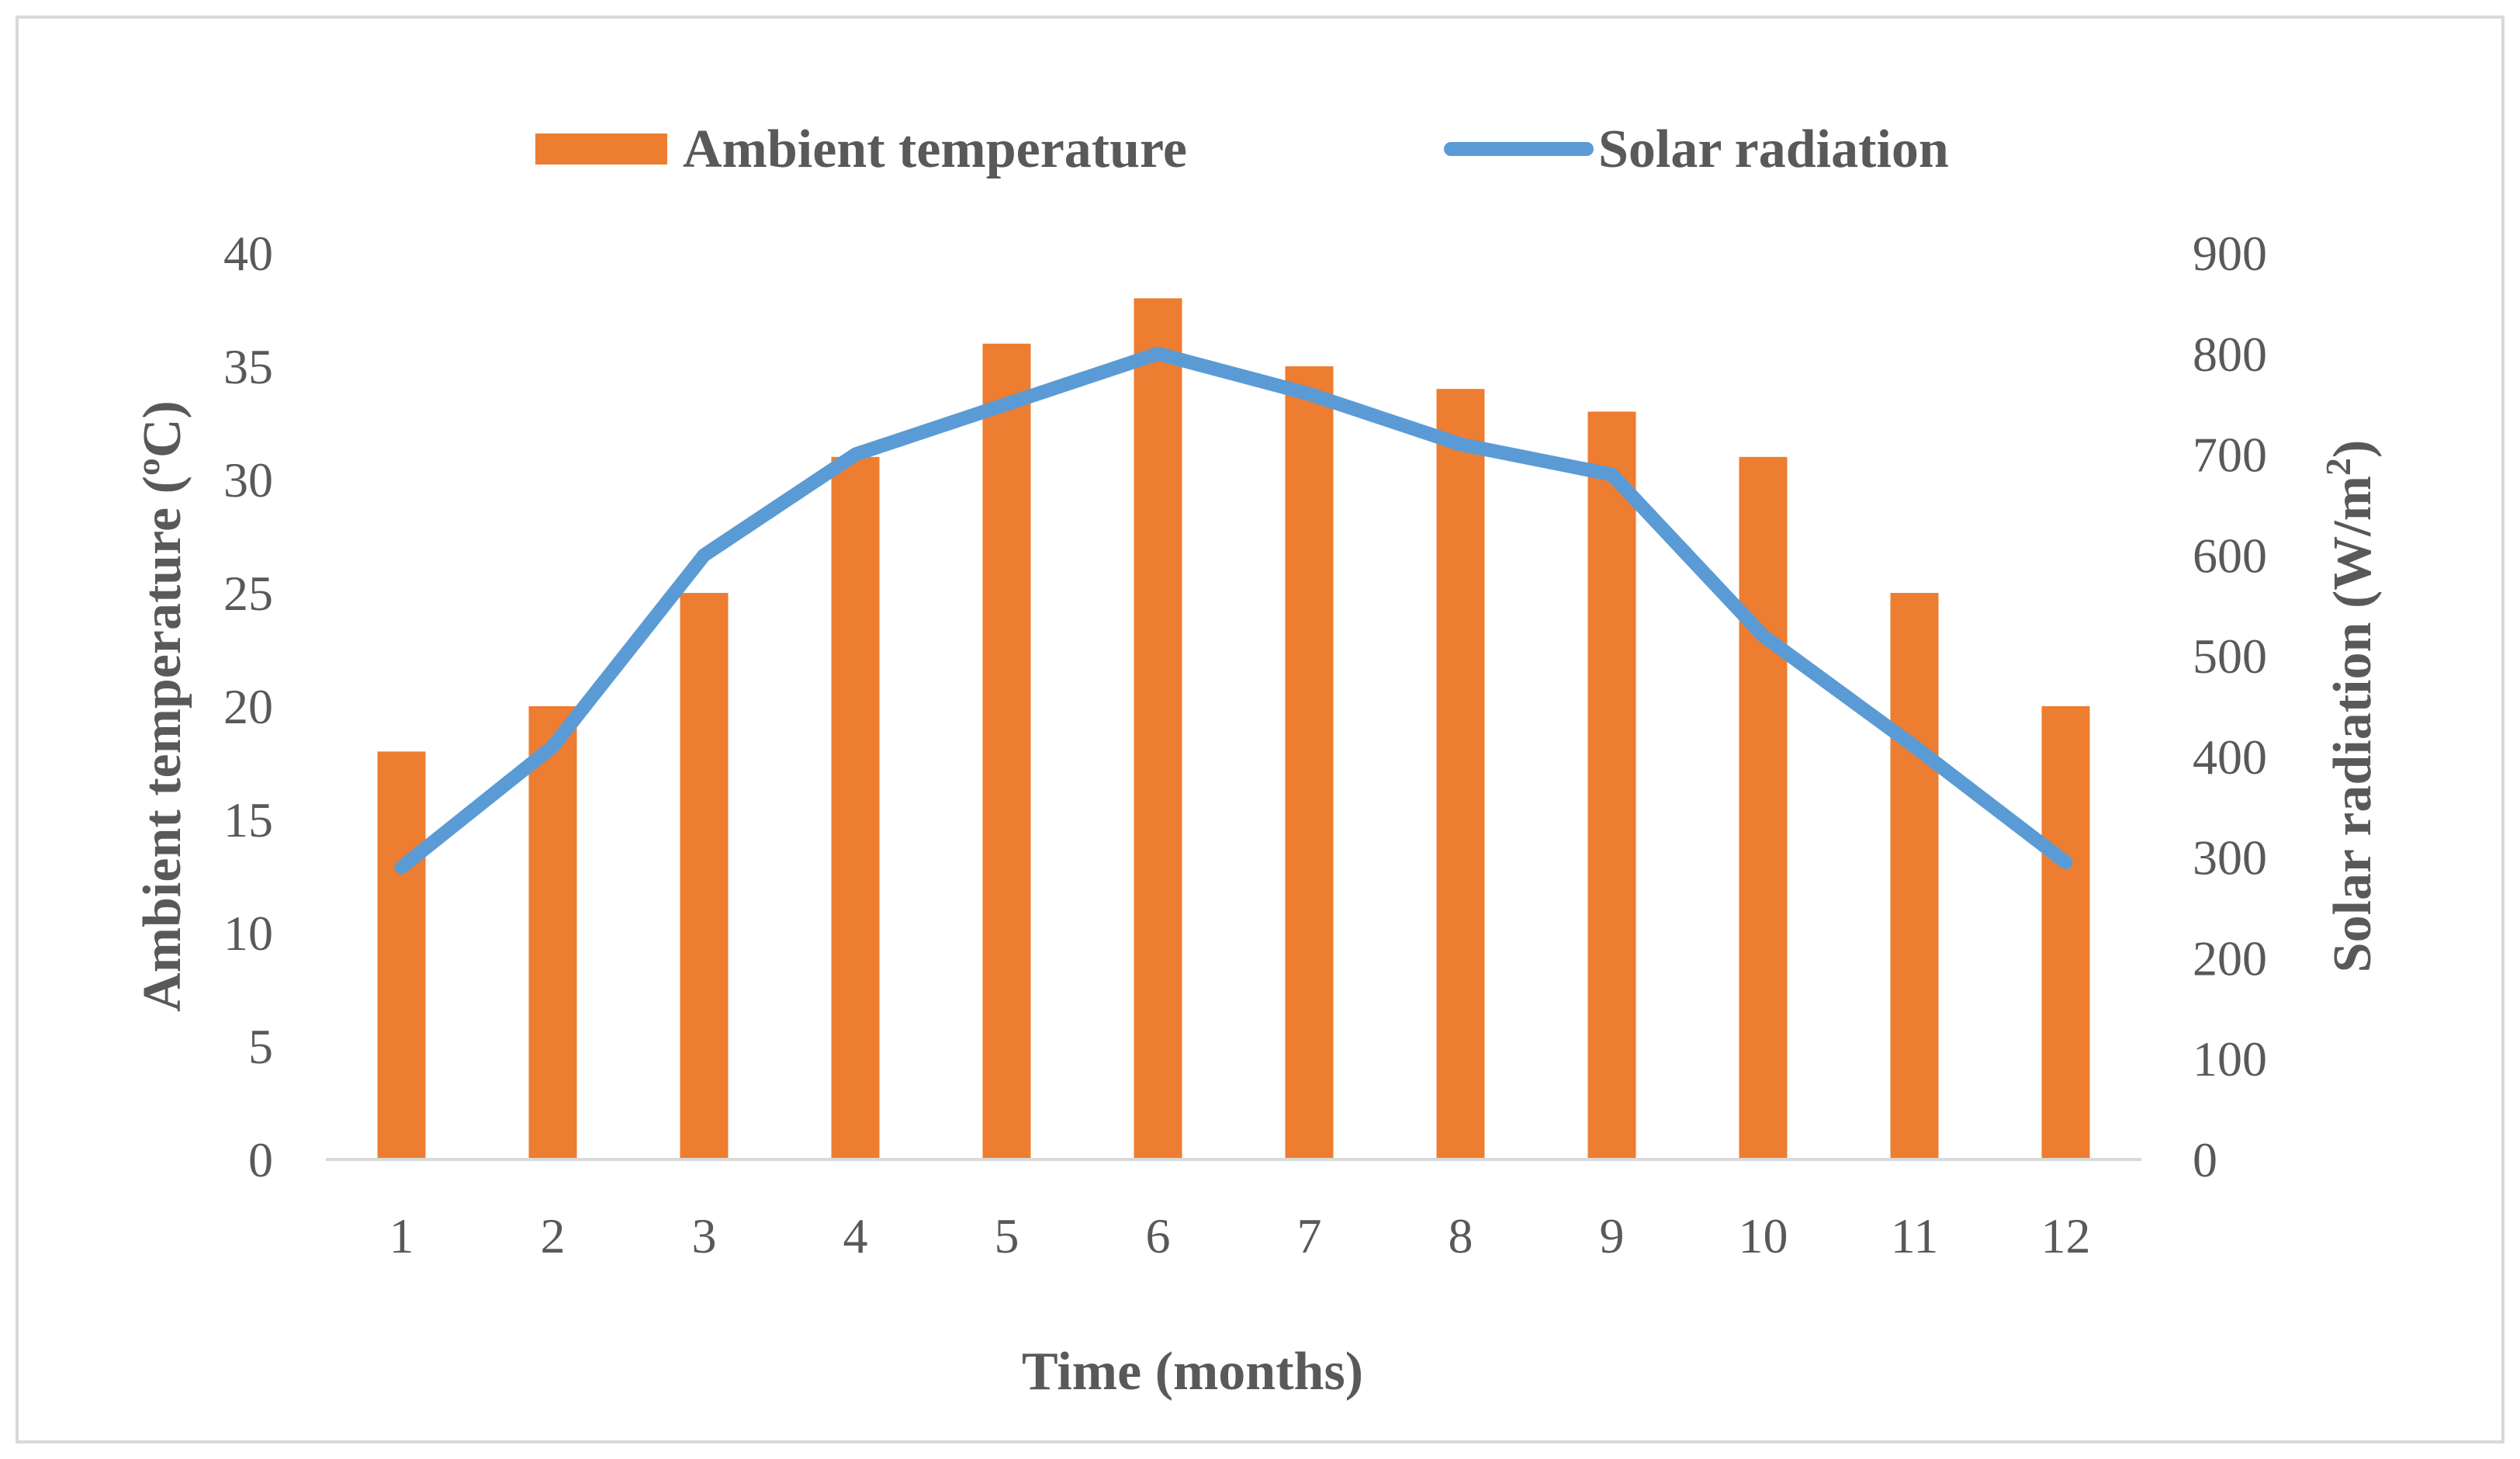  I want to click on x-tick-label: 6, so click(1158, 1235).